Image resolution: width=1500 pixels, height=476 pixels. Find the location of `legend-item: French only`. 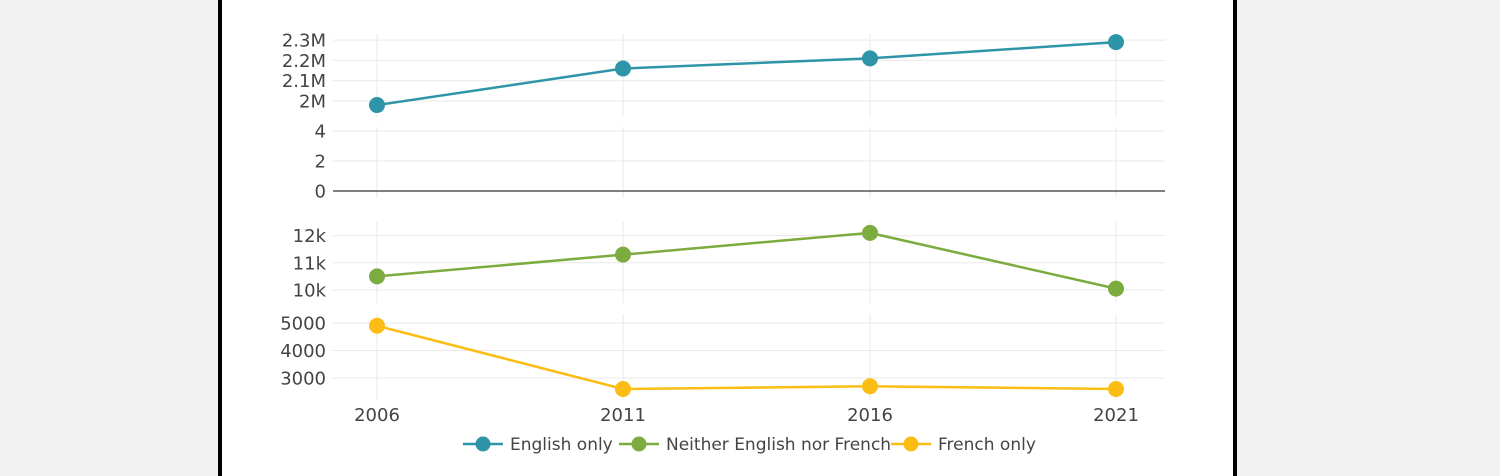

legend-item: French only is located at coordinates (963, 445).